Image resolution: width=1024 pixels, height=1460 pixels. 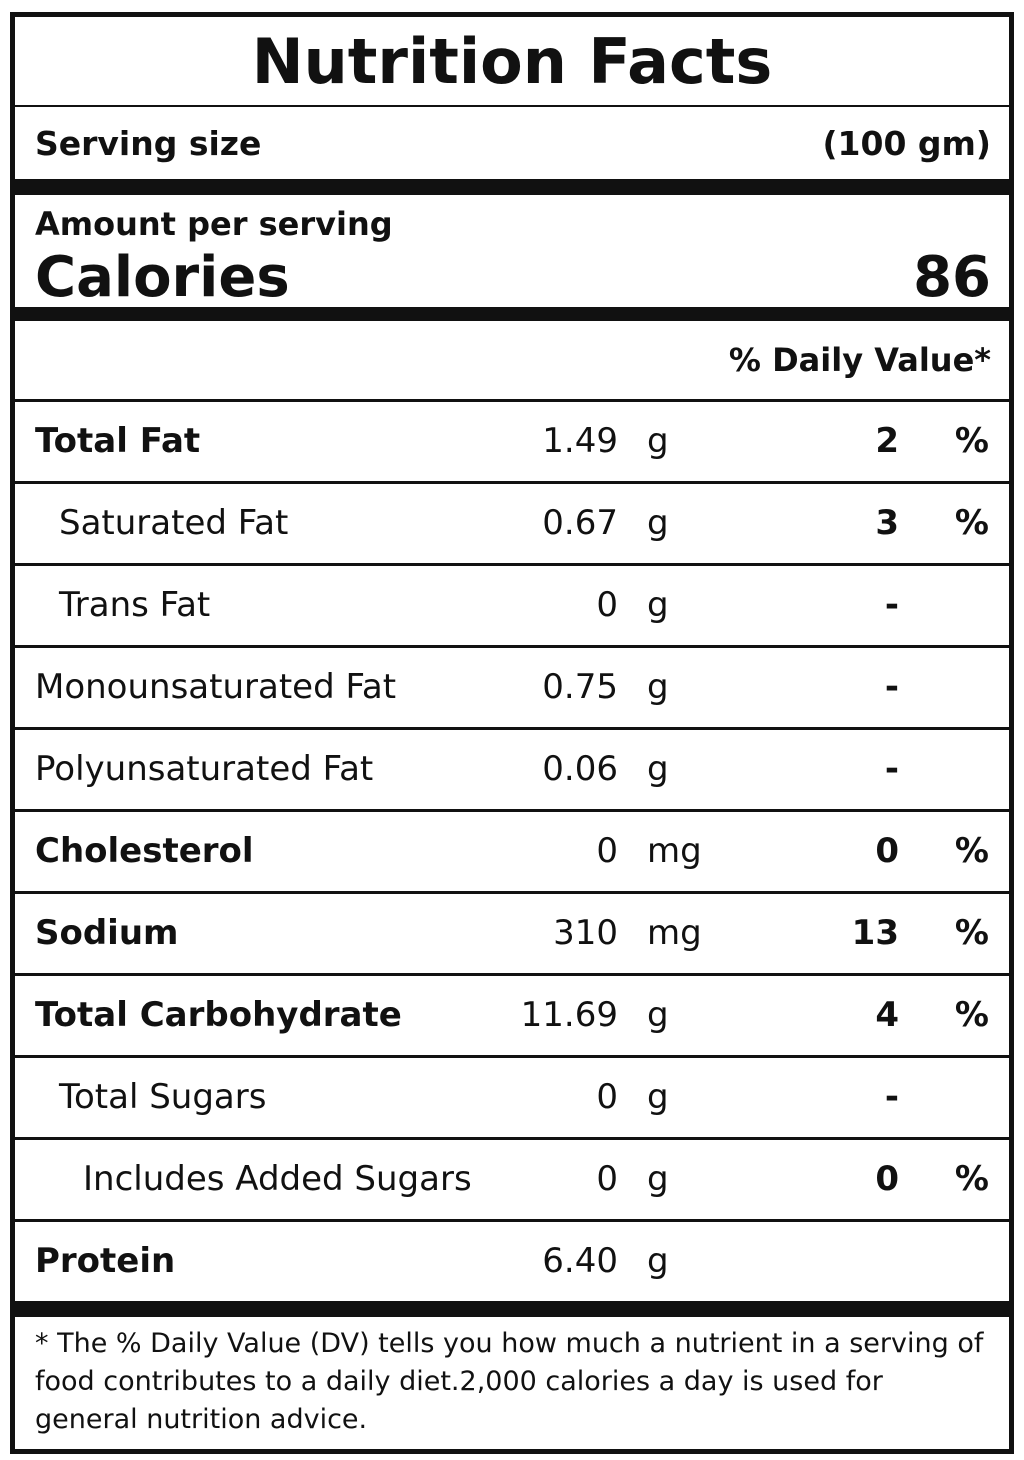 I want to click on nutrient-amount: 310, so click(x=585, y=933).